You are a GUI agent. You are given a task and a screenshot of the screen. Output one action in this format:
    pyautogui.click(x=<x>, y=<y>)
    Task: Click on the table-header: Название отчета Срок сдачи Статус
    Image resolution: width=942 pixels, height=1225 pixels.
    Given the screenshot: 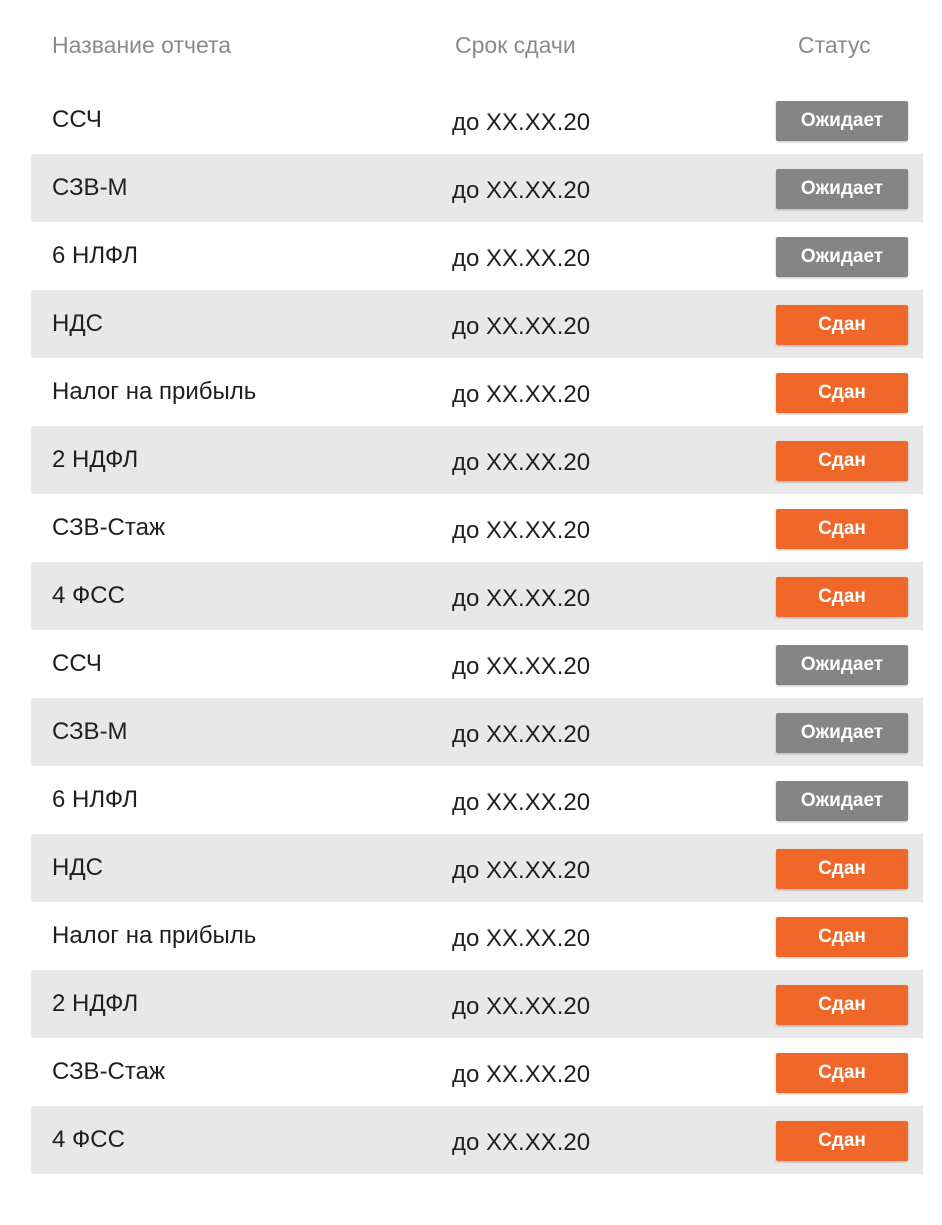 What is the action you would take?
    pyautogui.click(x=477, y=46)
    